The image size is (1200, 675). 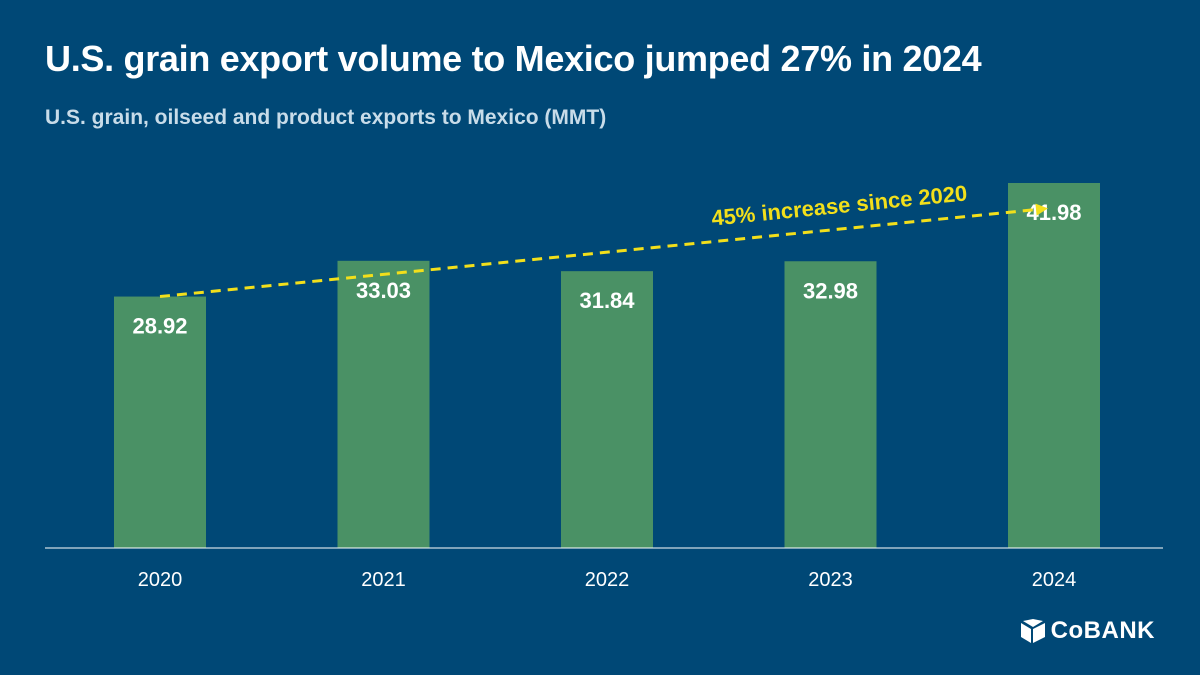 I want to click on data-label-2024: 41.98, so click(x=1053, y=212).